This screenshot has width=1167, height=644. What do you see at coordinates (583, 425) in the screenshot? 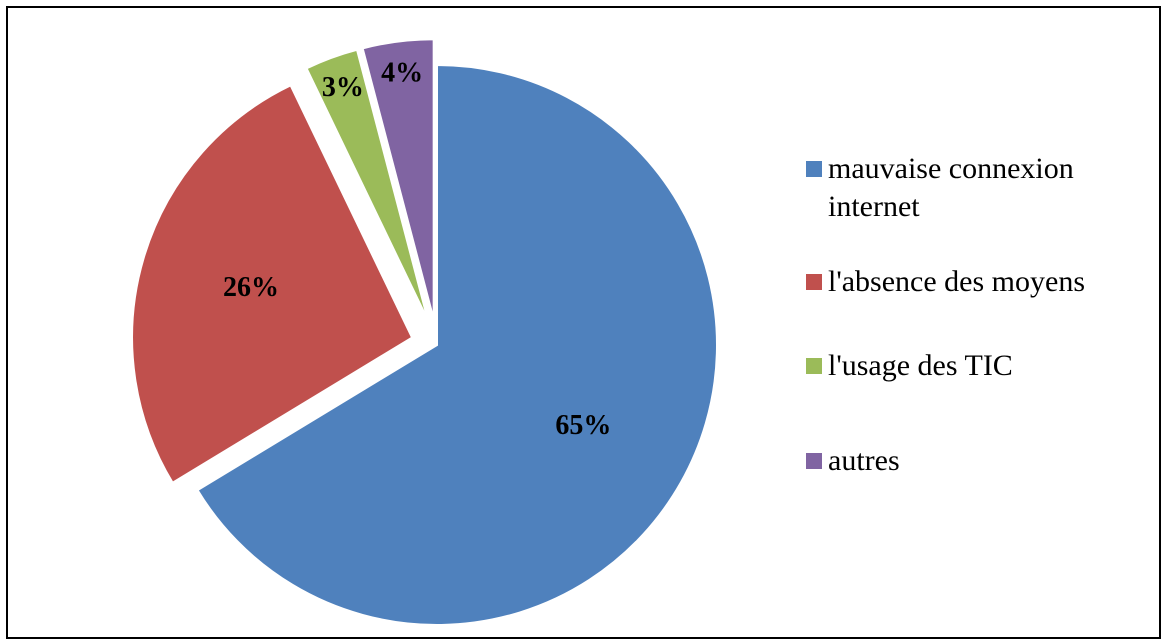
I see `data-label: 65%` at bounding box center [583, 425].